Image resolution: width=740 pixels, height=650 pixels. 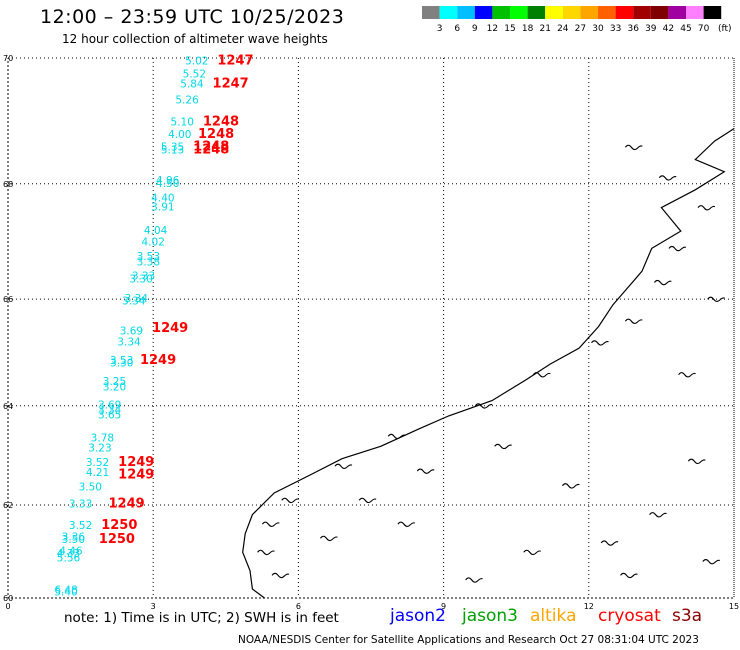 I want to click on wave-height-label: 4.50, so click(x=167, y=184).